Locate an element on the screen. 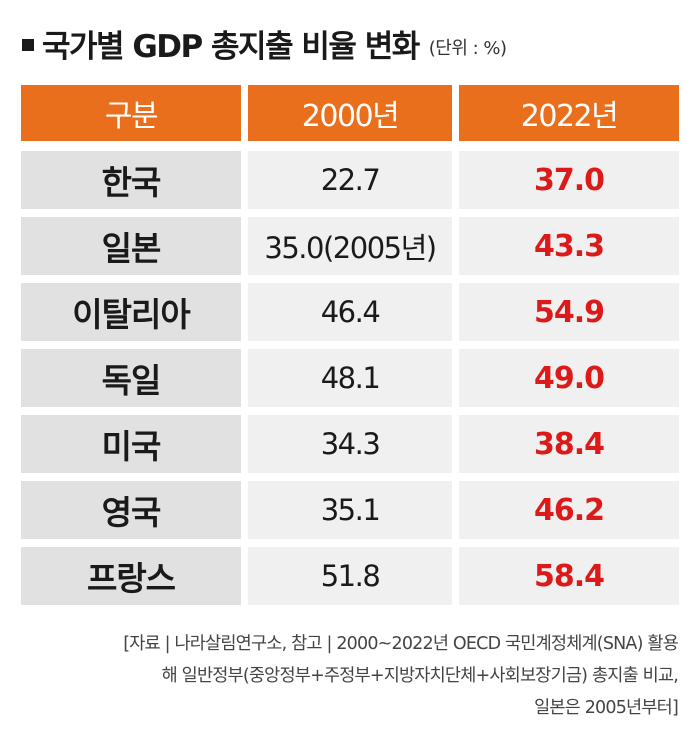 The width and height of the screenshot is (700, 733). value-2000: 48.1 is located at coordinates (350, 378).